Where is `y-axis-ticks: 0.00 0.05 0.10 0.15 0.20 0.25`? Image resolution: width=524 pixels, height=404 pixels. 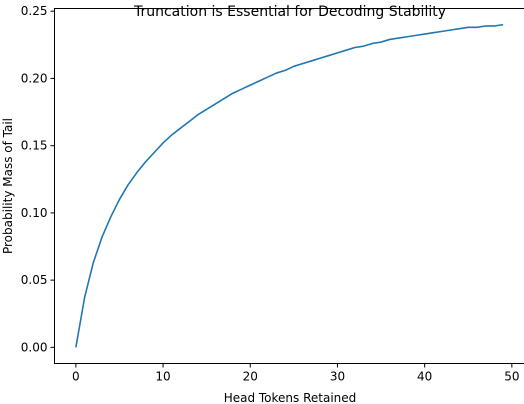 y-axis-ticks: 0.00 0.05 0.10 0.15 0.20 0.25 is located at coordinates (38, 179).